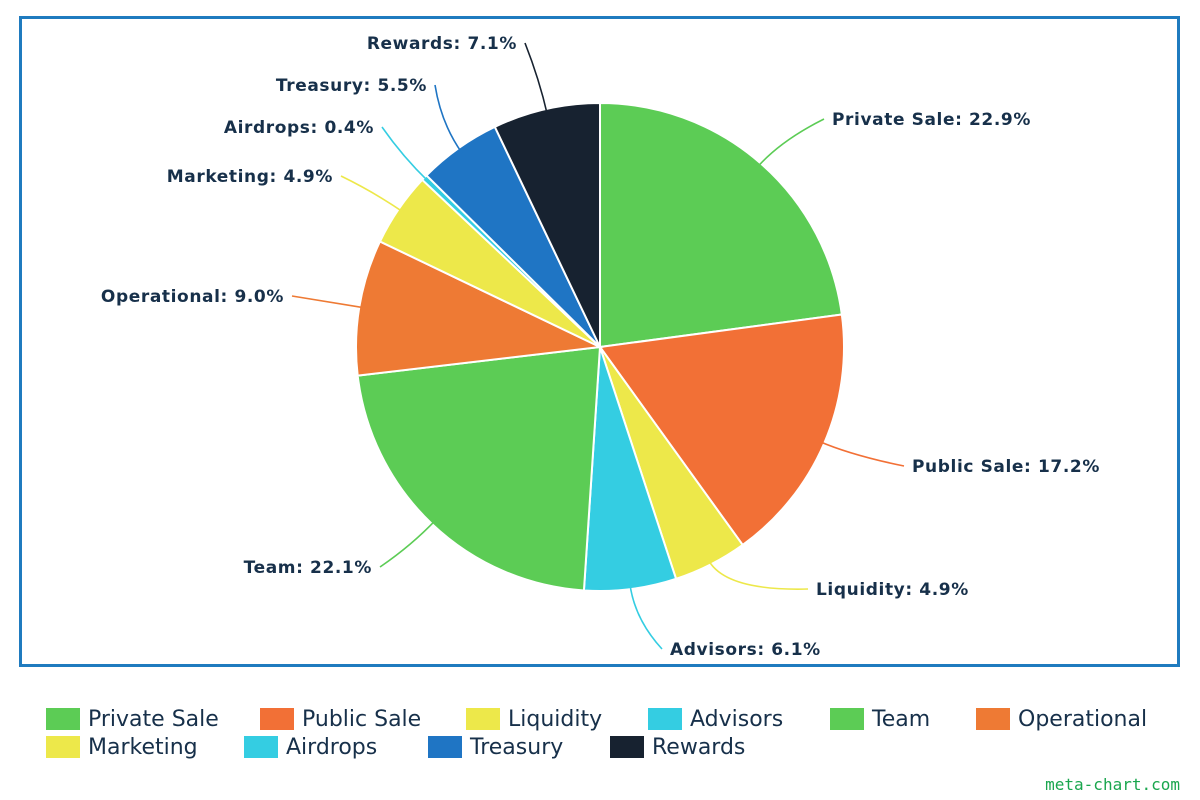 This screenshot has height=800, width=1200. Describe the element at coordinates (332, 747) in the screenshot. I see `legend-label: Airdrops` at that location.